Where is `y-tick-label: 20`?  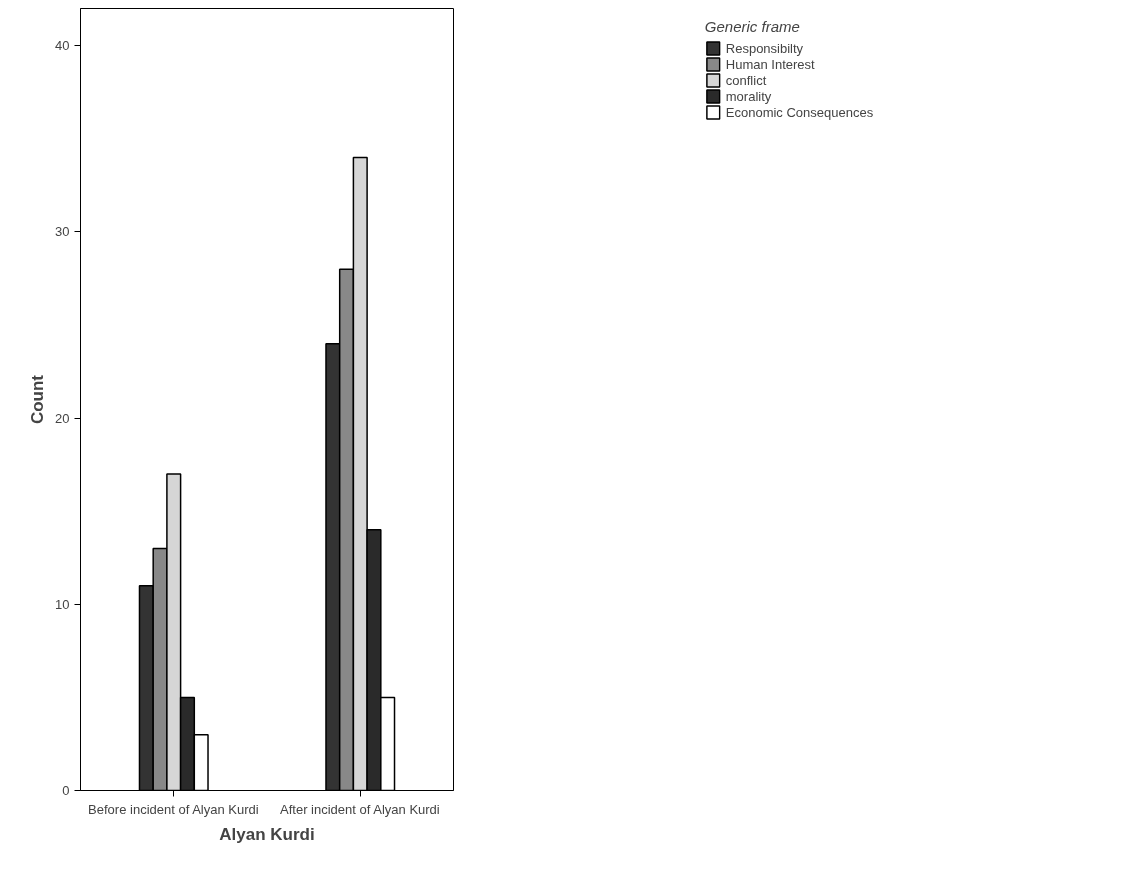
y-tick-label: 20 is located at coordinates (62, 418).